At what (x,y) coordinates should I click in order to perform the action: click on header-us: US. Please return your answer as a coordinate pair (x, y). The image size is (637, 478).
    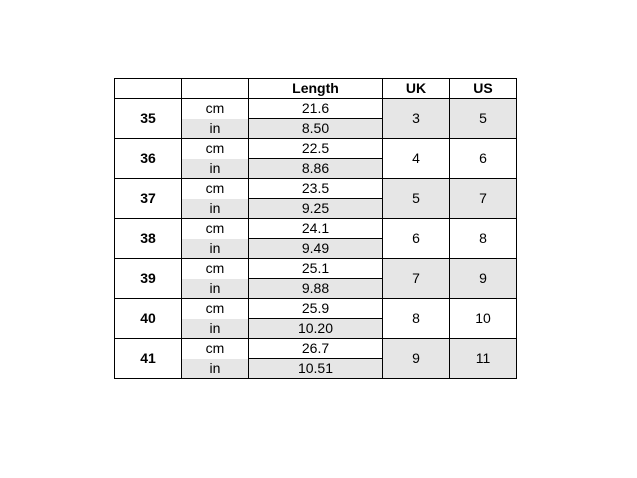
    Looking at the image, I should click on (483, 88).